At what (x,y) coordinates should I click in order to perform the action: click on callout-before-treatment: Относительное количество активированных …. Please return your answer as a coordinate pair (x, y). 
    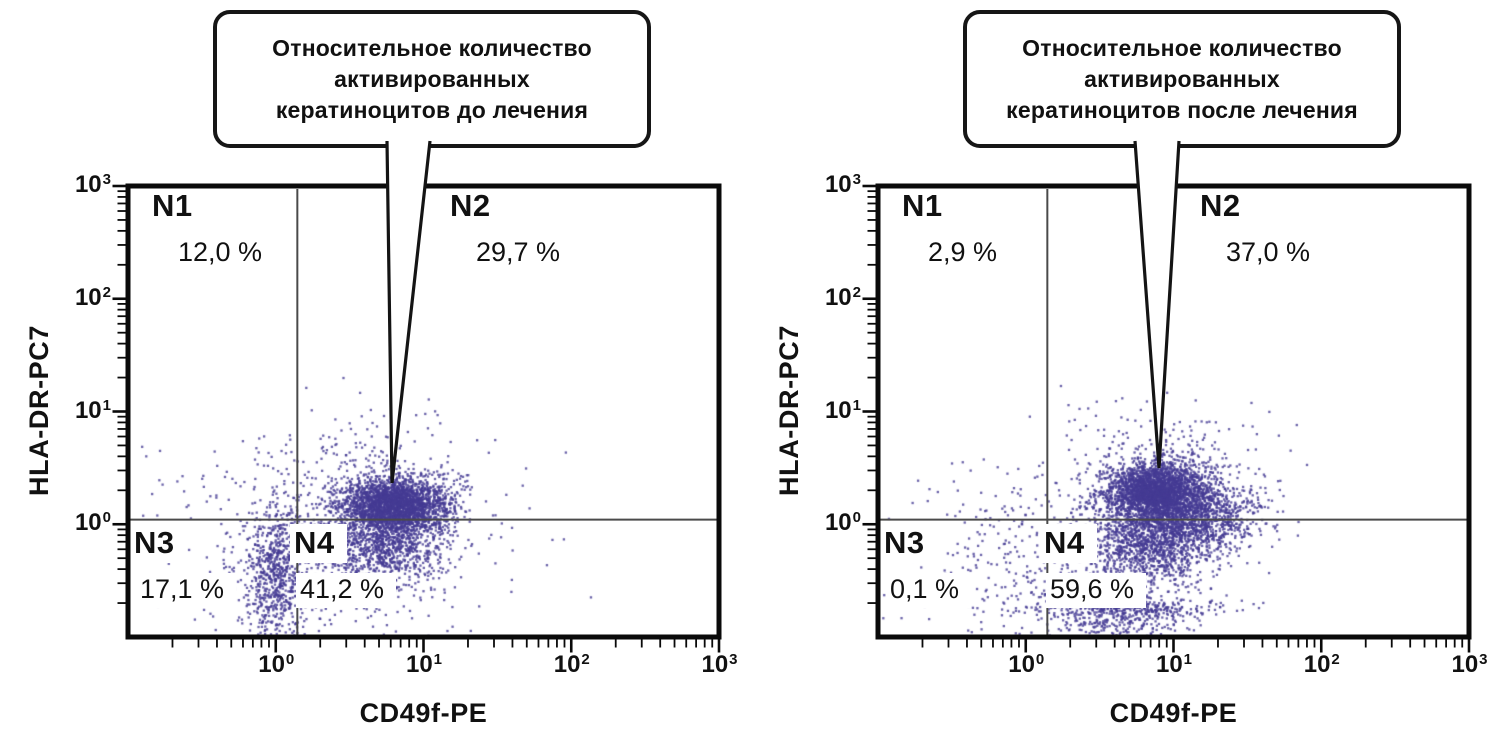
    Looking at the image, I should click on (432, 79).